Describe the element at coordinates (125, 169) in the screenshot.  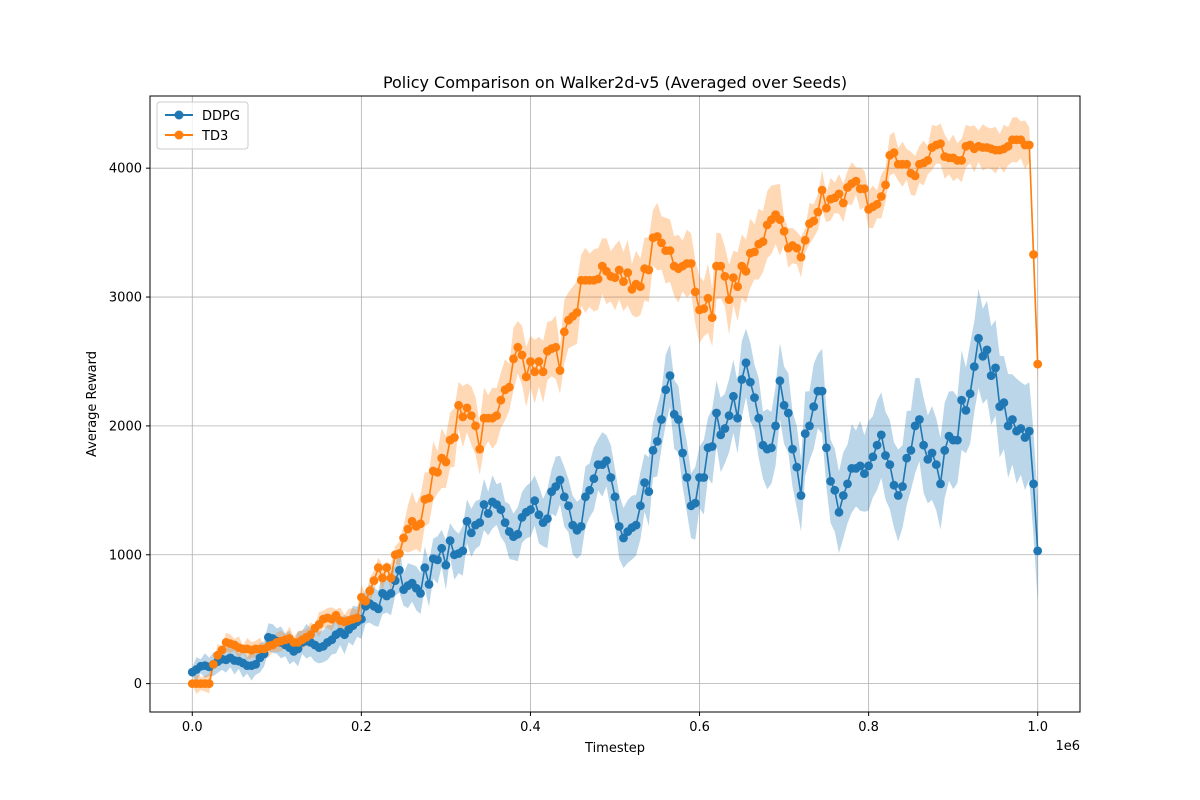
I see `y-tick-label: 4000` at that location.